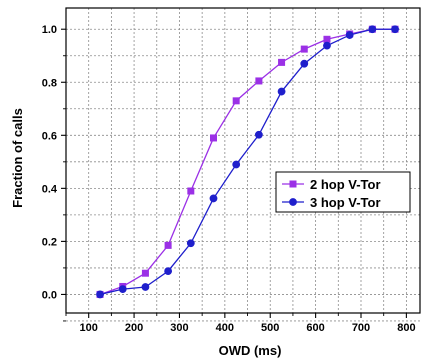 The width and height of the screenshot is (431, 363). I want to click on y-tick-label: 0.0, so click(49, 295).